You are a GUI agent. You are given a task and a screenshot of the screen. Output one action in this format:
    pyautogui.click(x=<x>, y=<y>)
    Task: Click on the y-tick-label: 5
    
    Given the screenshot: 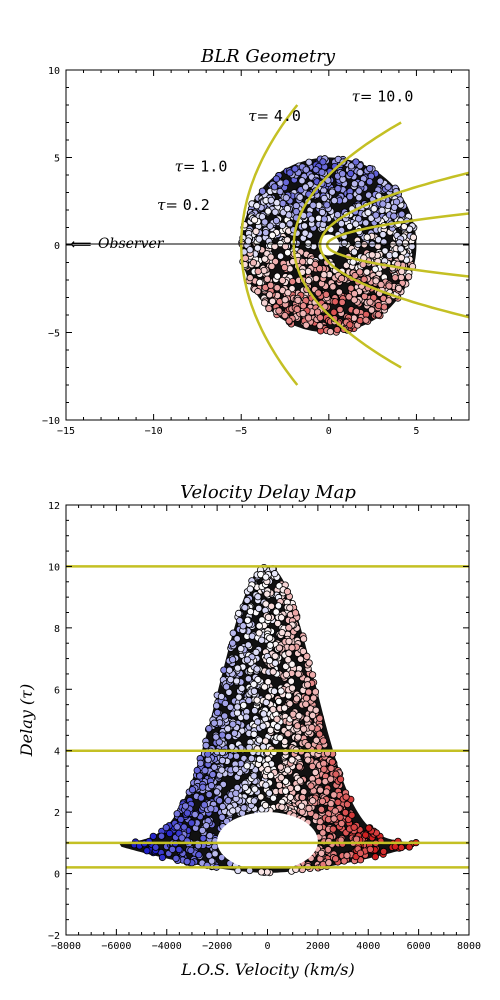 What is the action you would take?
    pyautogui.click(x=57, y=159)
    